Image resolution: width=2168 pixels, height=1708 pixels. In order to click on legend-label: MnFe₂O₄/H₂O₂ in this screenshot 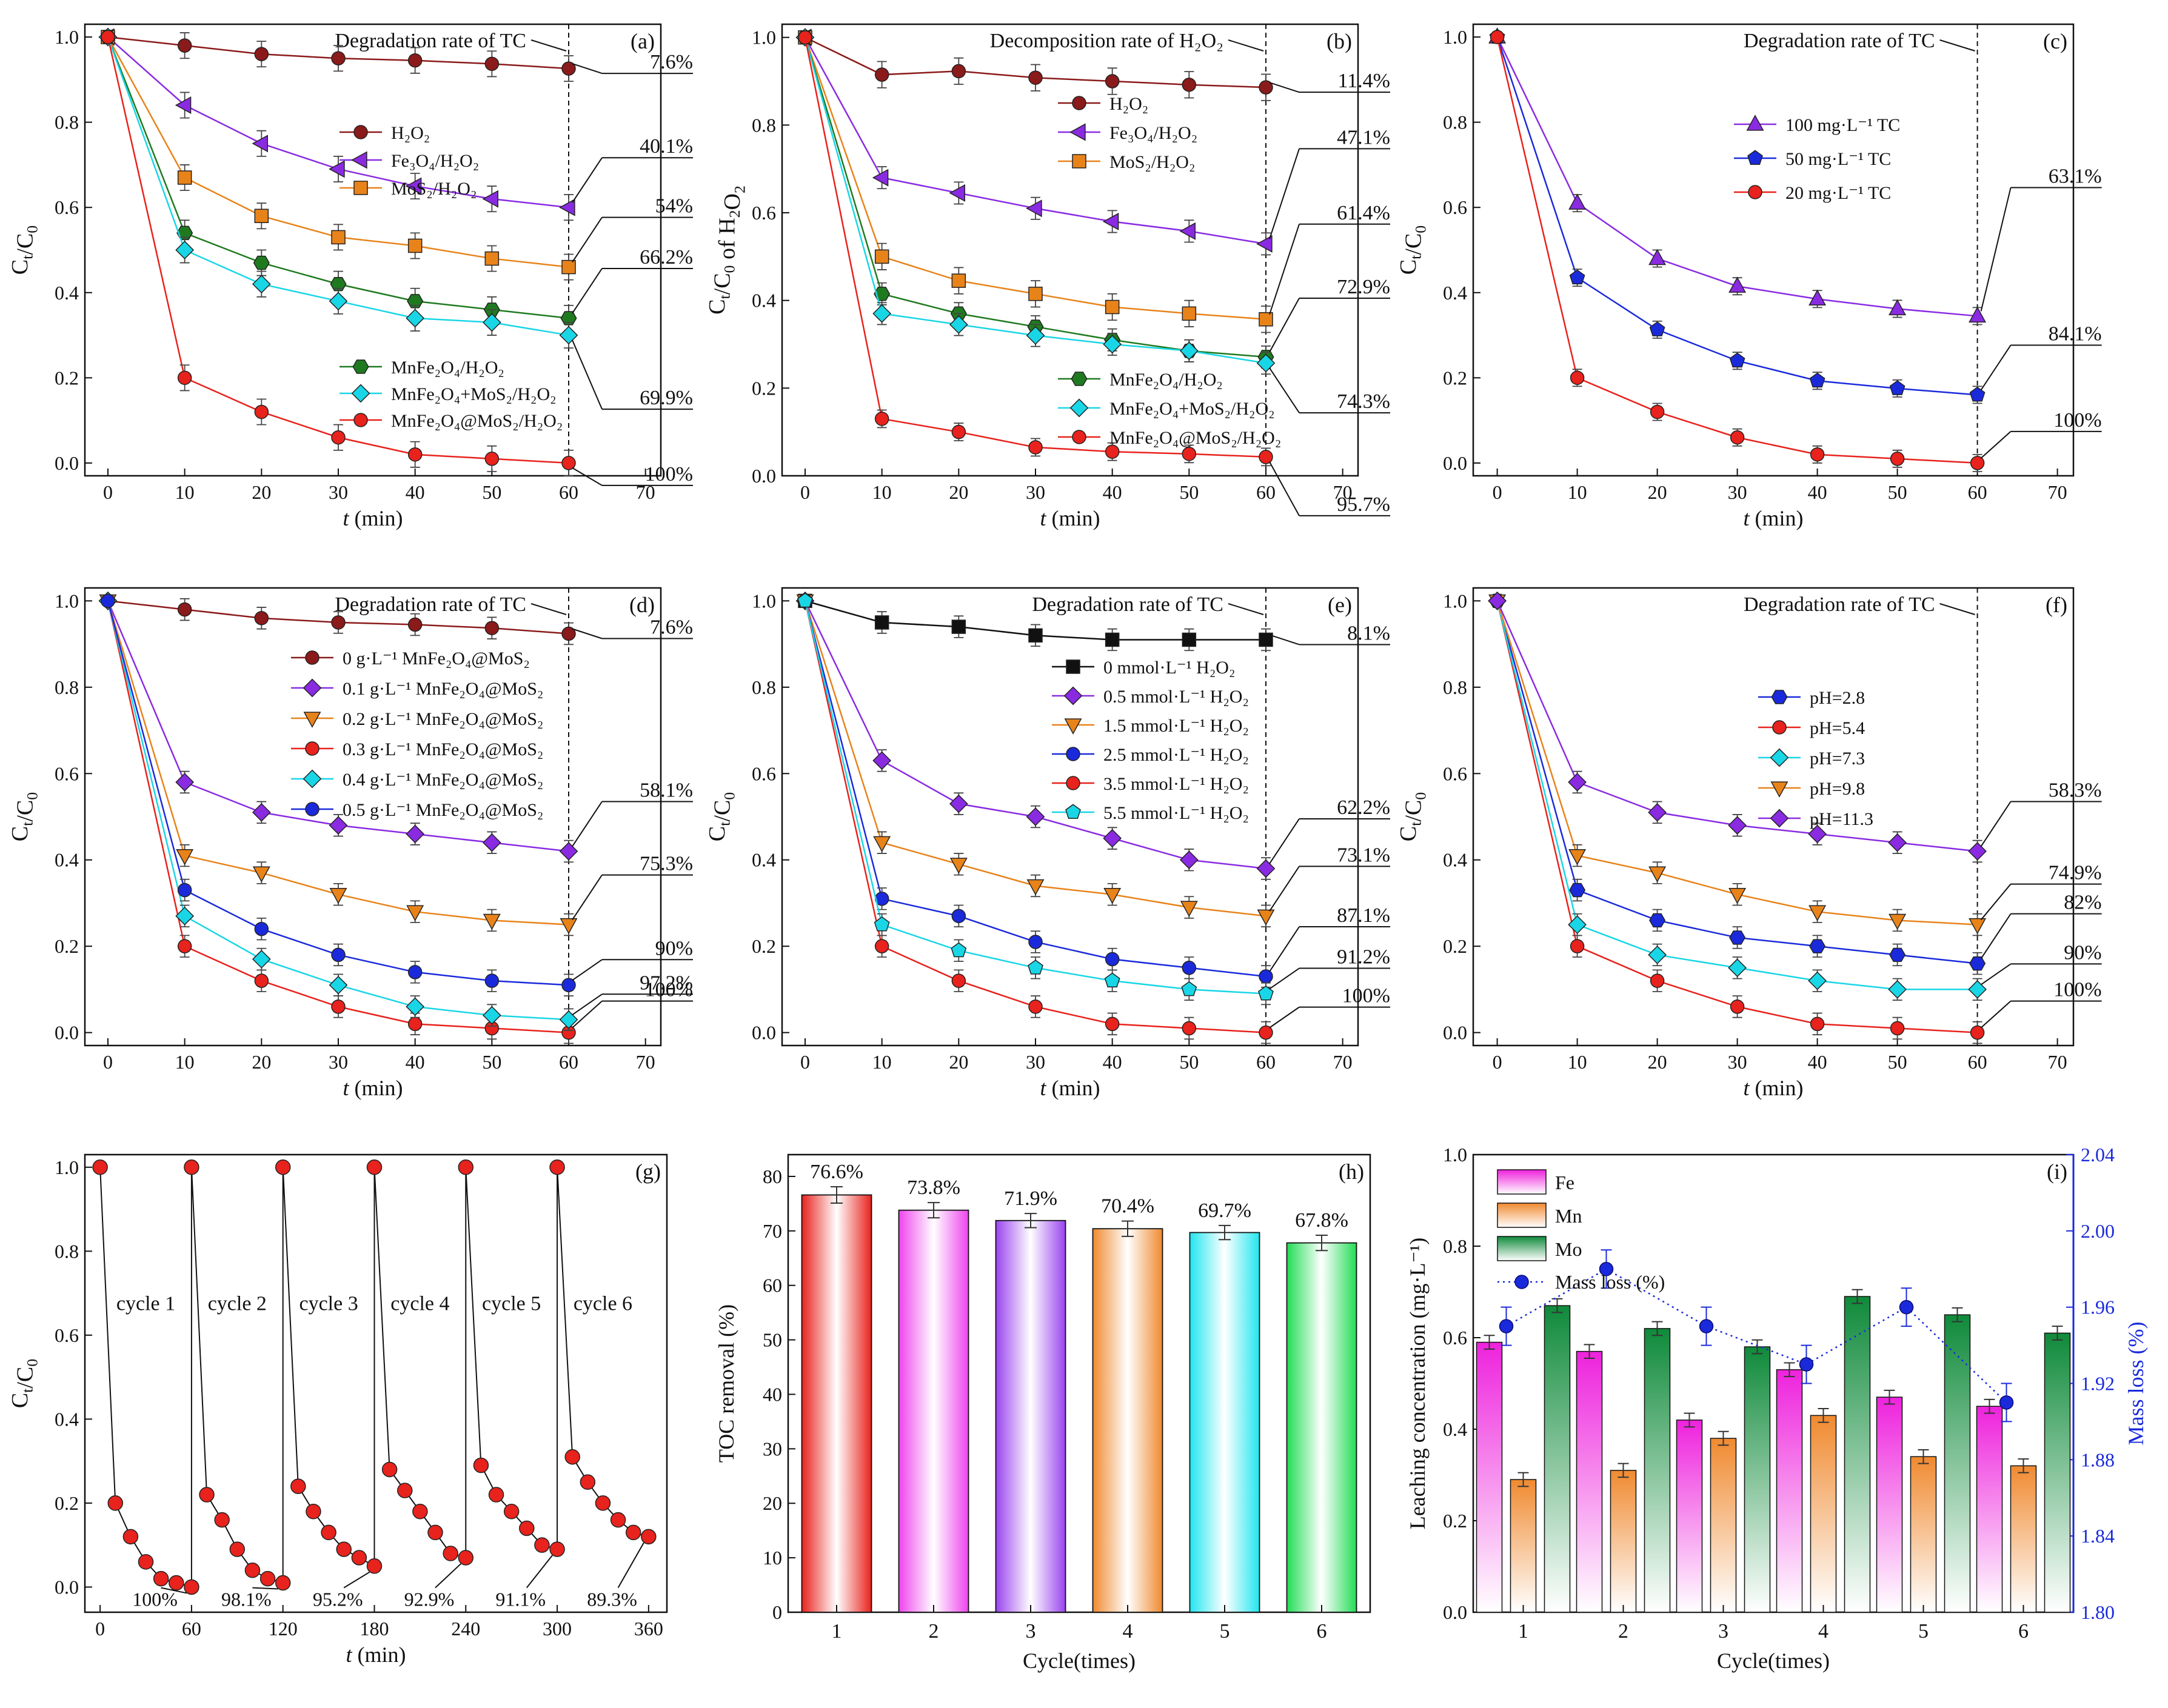, I will do `click(1166, 380)`.